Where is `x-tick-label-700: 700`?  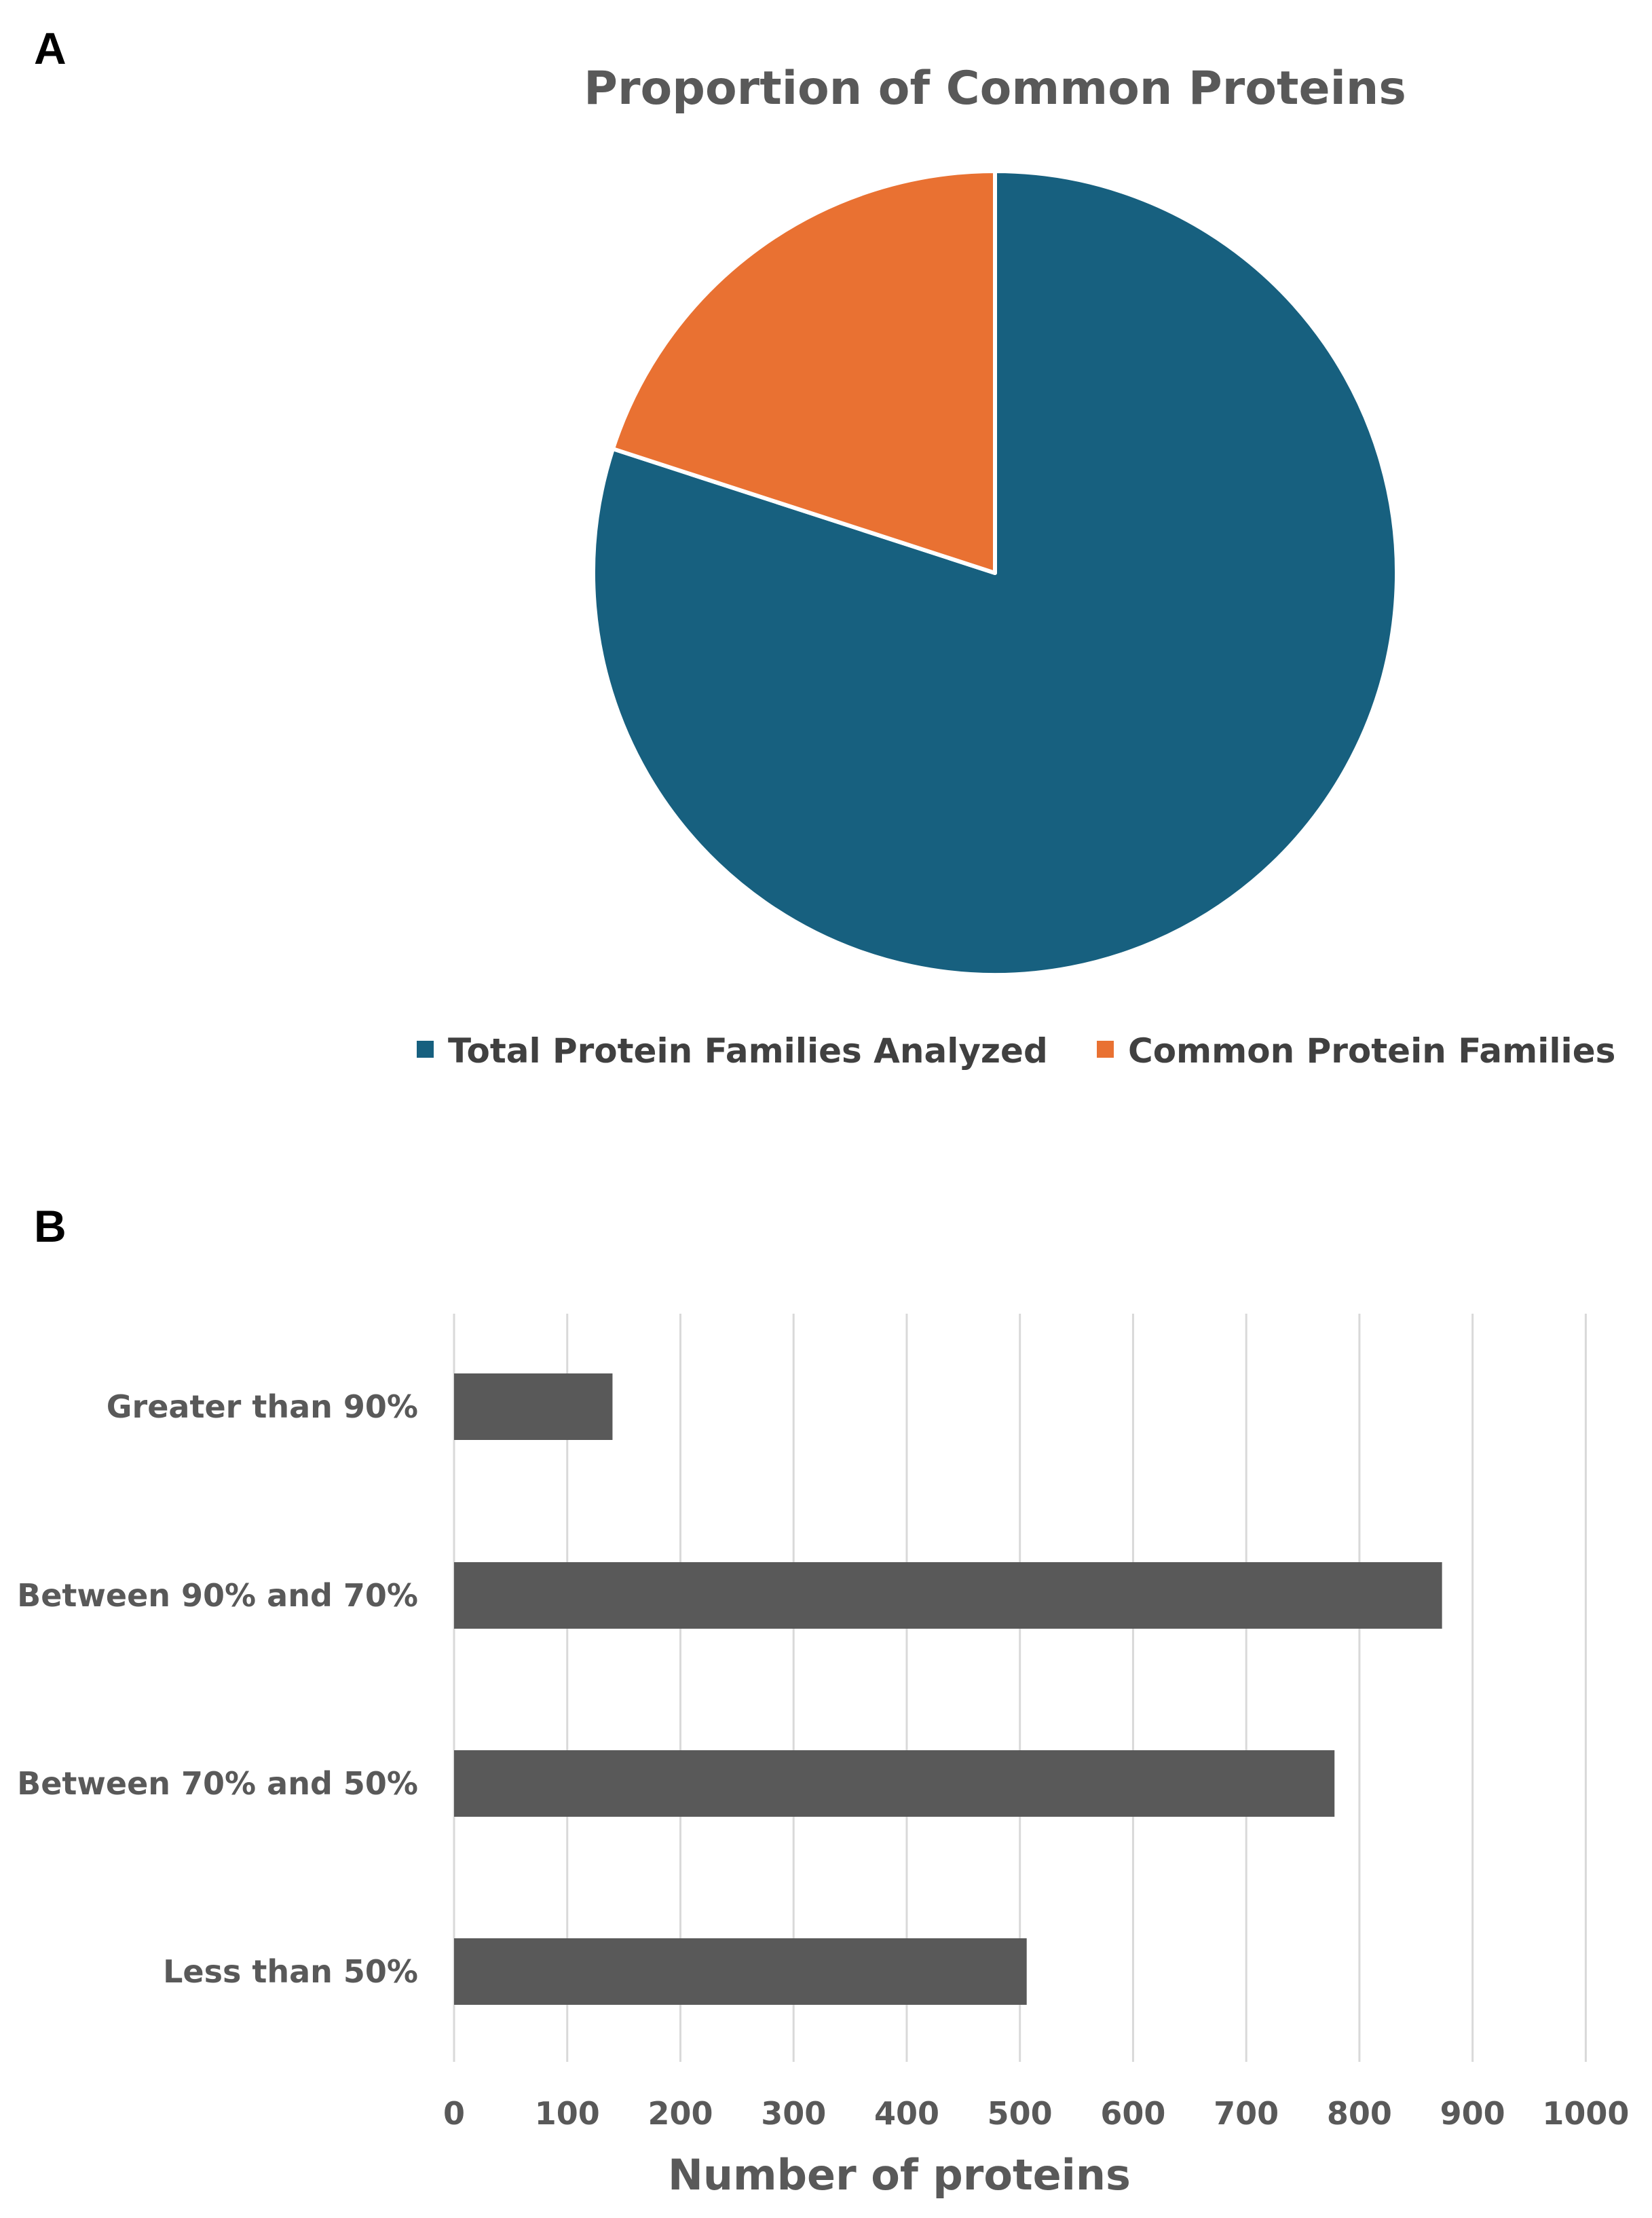
x-tick-label-700: 700 is located at coordinates (1246, 2113).